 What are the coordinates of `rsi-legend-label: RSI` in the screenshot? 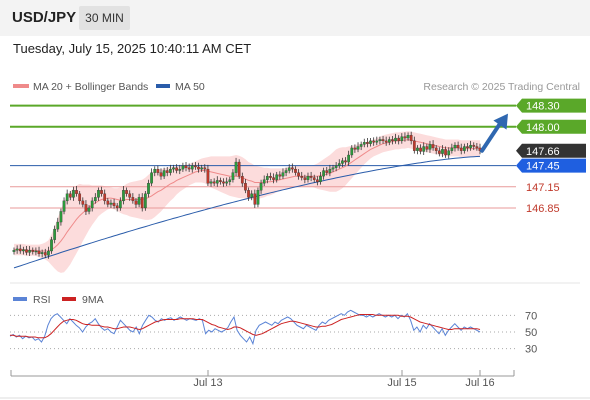 It's located at (42, 300).